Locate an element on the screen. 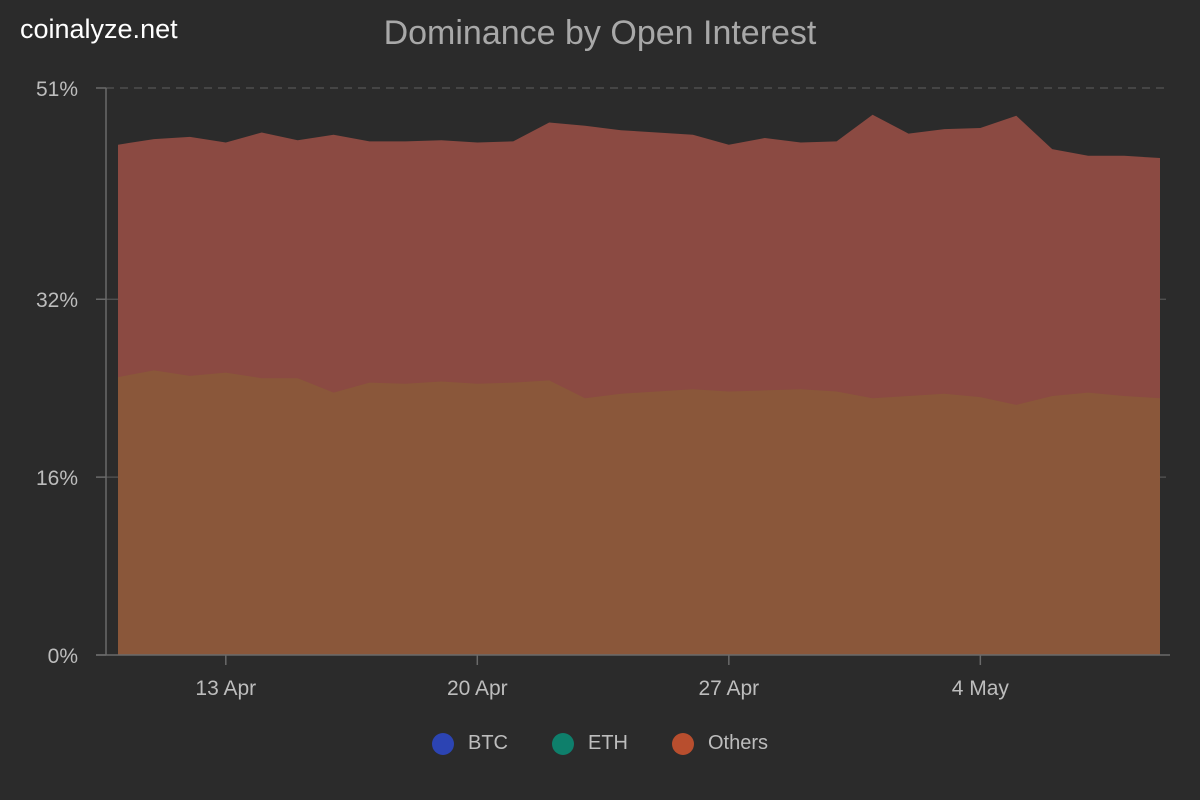 Image resolution: width=1200 pixels, height=800 pixels. legend: BTC ETH Others is located at coordinates (600, 743).